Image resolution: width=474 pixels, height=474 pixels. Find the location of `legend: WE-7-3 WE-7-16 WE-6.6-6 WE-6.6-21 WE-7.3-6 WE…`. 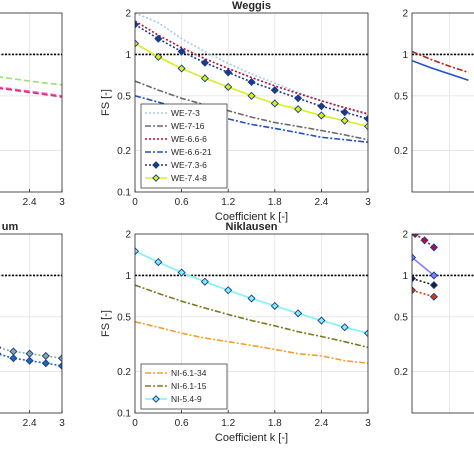

legend: WE-7-3 WE-7-16 WE-6.6-6 WE-6.6-21 WE-7.3-6 WE… is located at coordinates (184, 146).